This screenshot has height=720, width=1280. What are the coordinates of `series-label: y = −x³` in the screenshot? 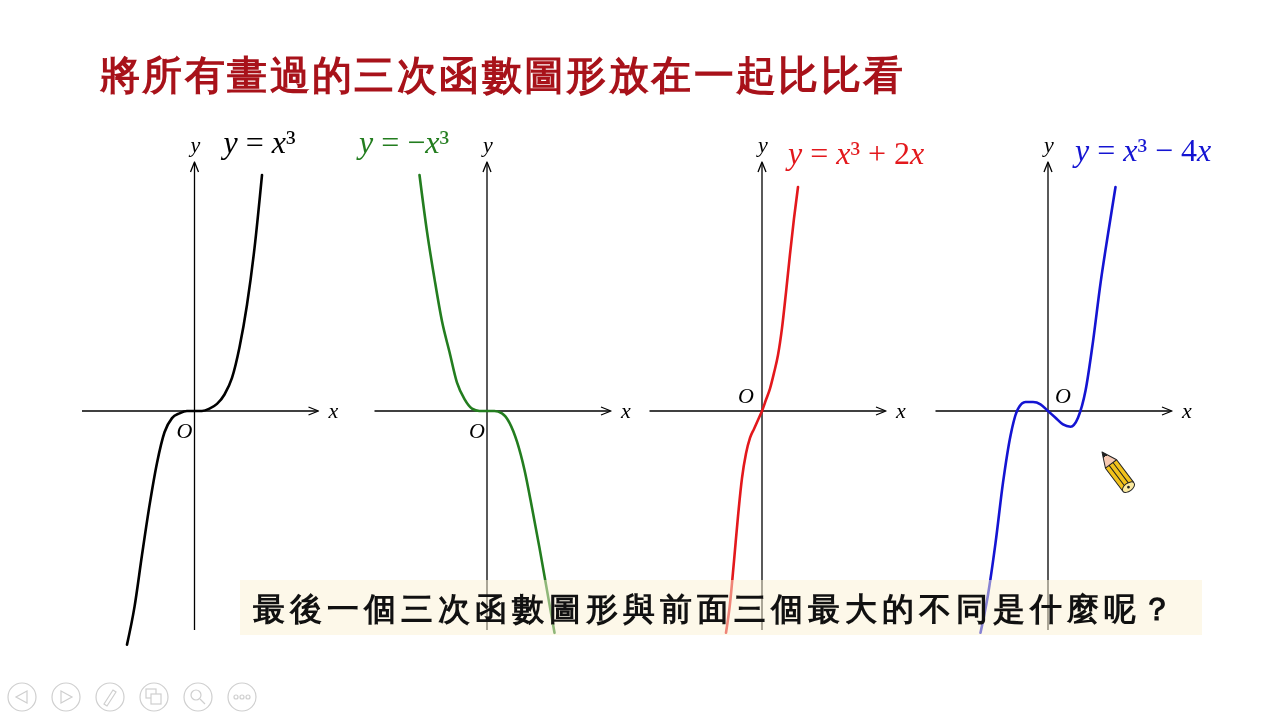 It's located at (403, 142).